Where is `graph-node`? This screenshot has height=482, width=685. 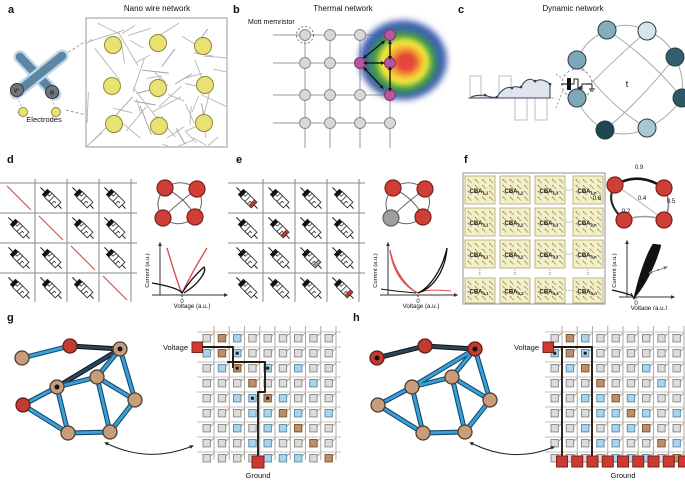
graph-node is located at coordinates (22, 358).